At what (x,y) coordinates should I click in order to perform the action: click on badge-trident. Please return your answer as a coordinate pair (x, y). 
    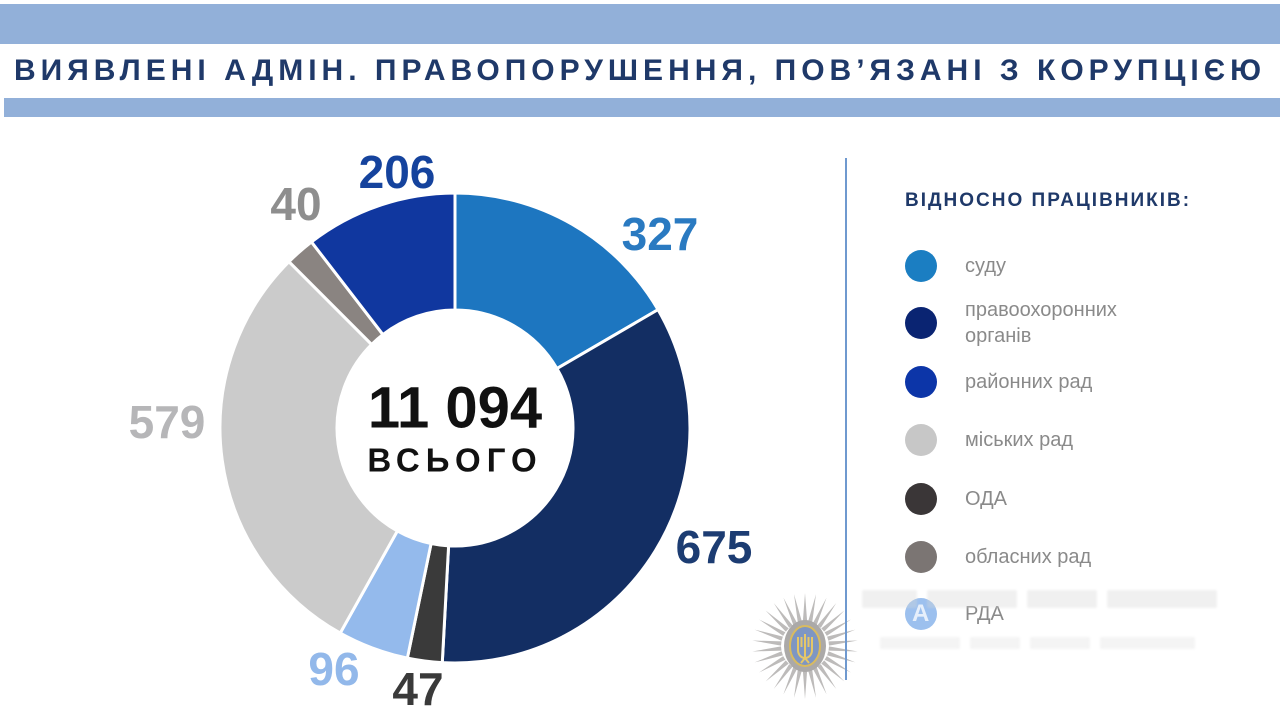
    Looking at the image, I should click on (805, 649).